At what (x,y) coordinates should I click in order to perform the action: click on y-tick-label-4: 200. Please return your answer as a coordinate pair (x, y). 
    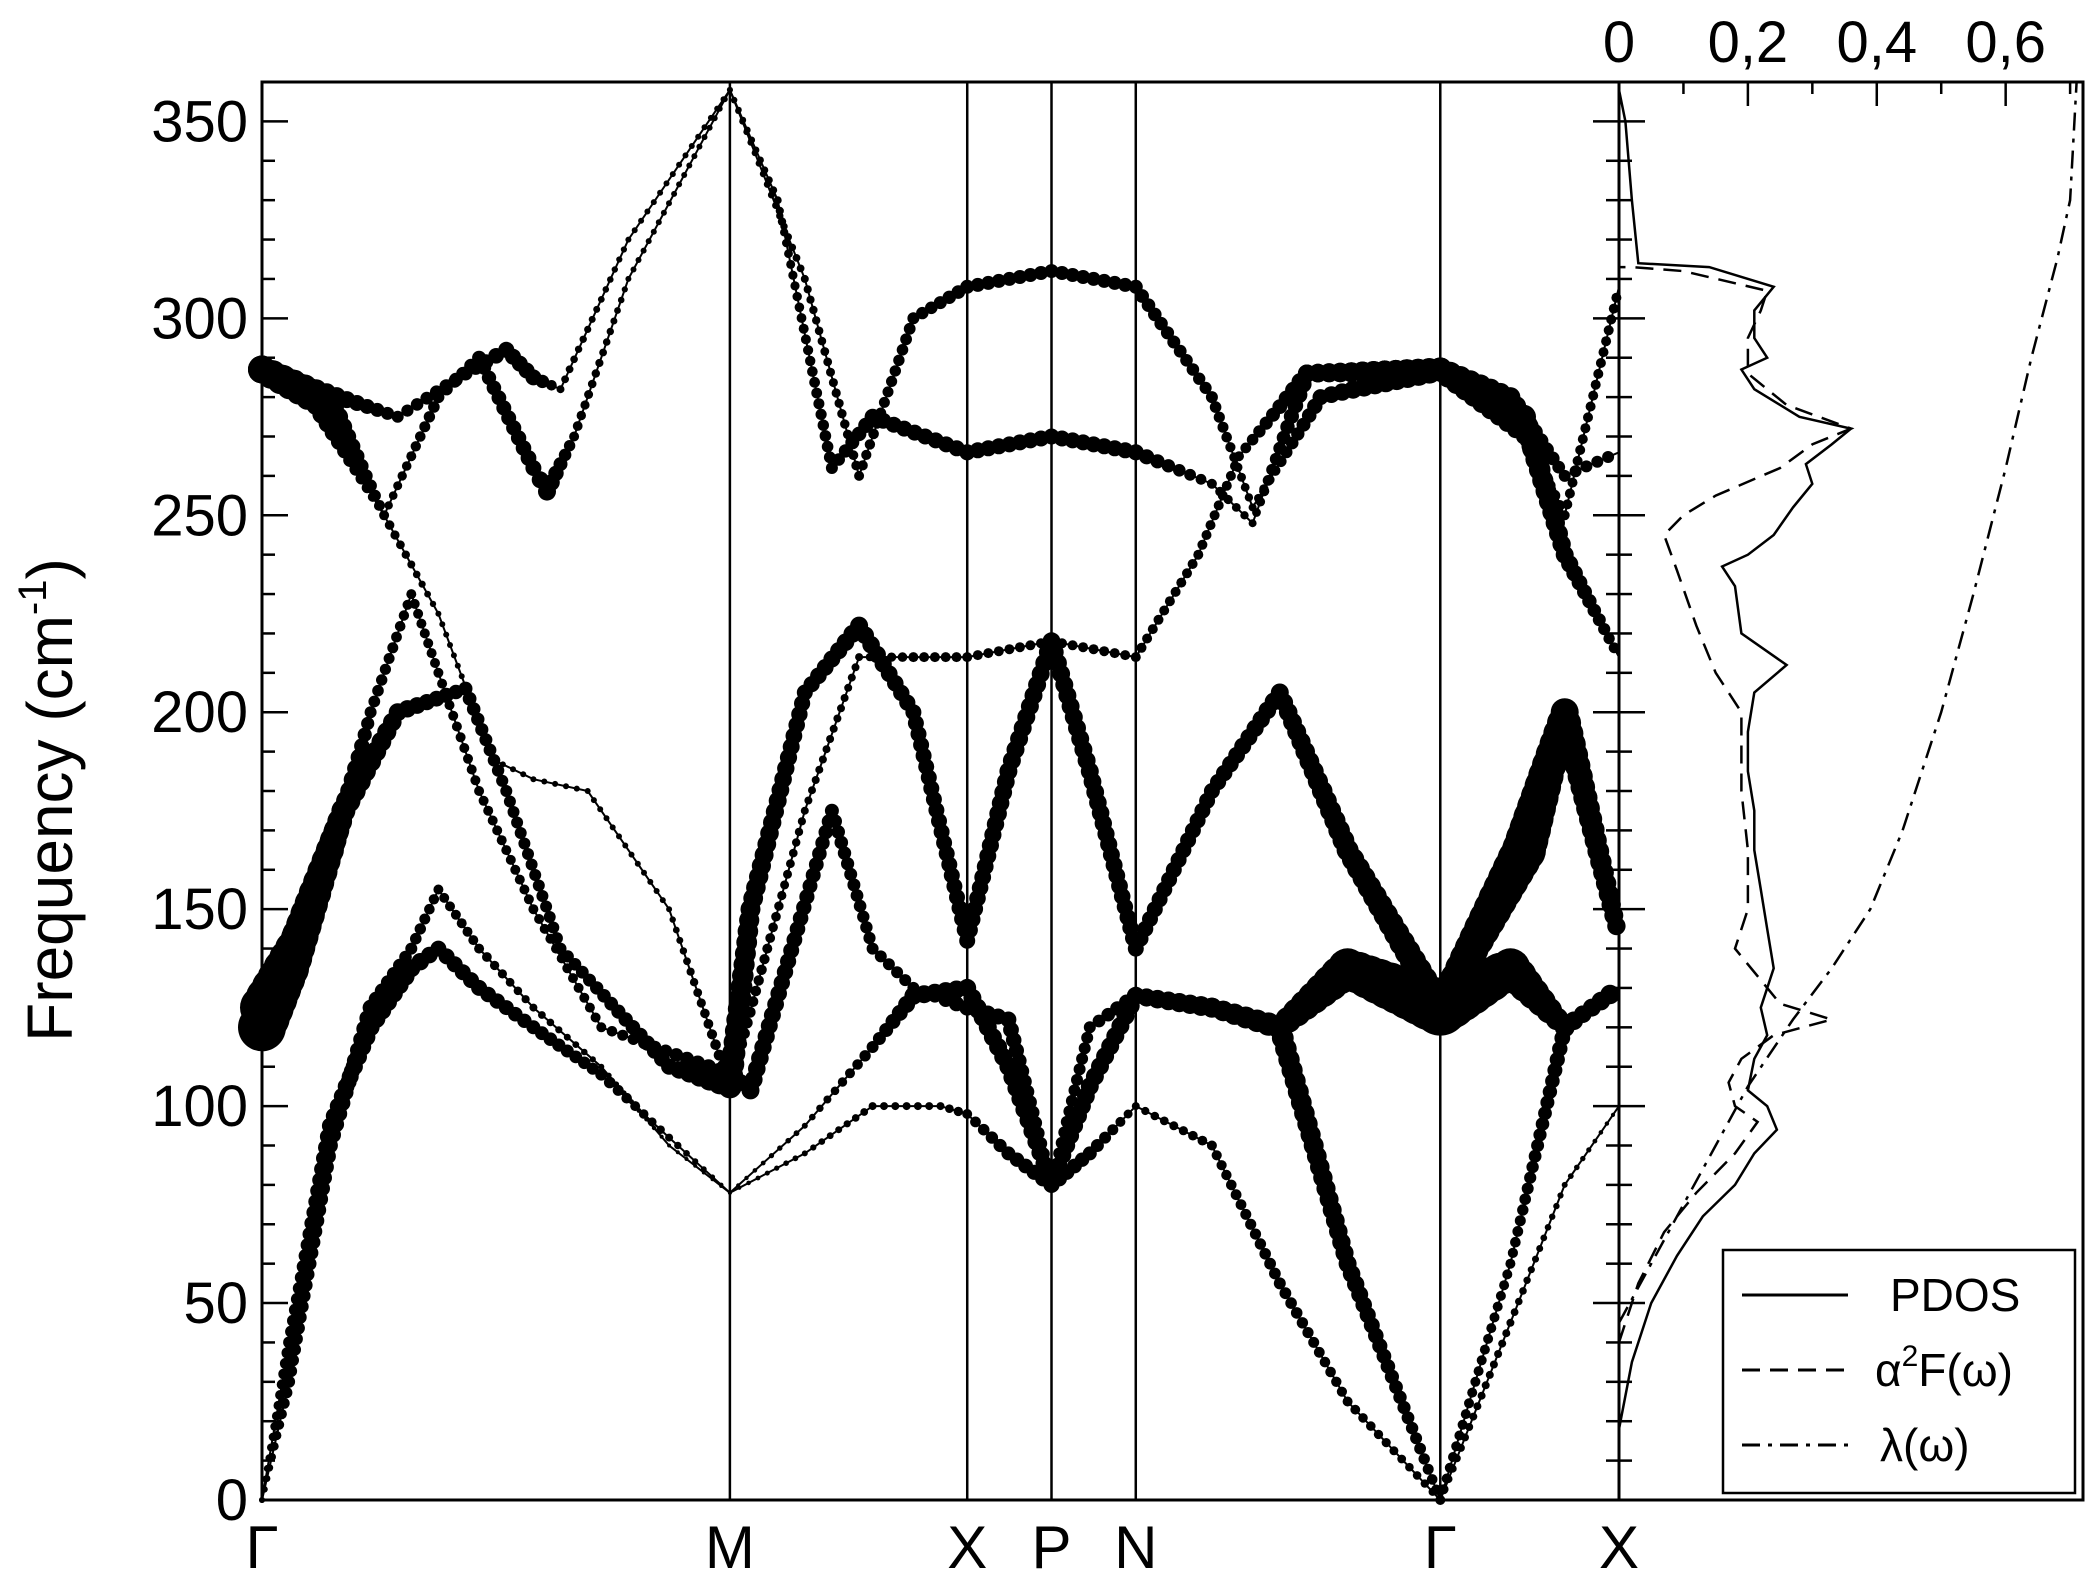
    Looking at the image, I should click on (199, 712).